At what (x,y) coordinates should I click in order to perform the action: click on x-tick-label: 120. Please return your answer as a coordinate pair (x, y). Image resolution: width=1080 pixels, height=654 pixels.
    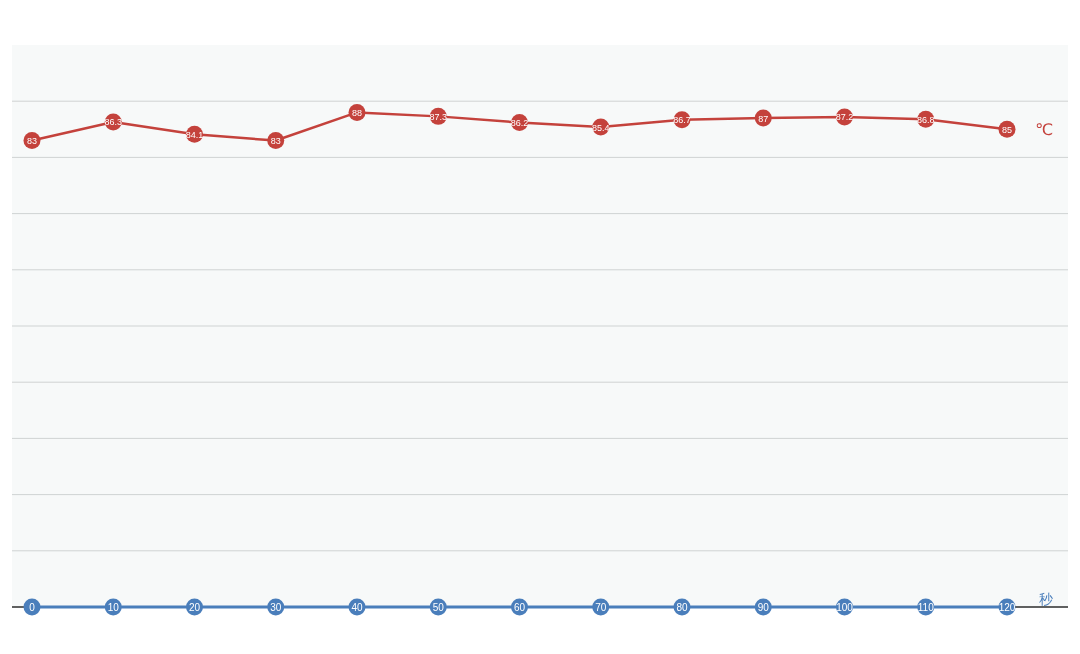
    Looking at the image, I should click on (1007, 607).